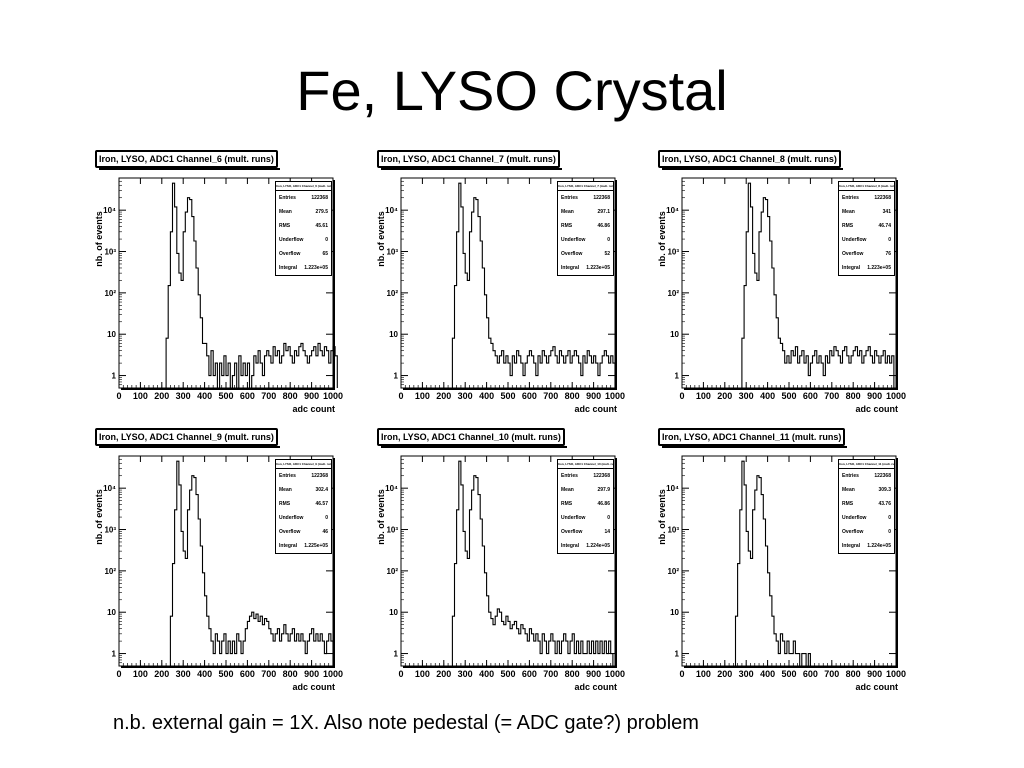  What do you see at coordinates (321, 226) in the screenshot?
I see `stats-value: 45.61` at bounding box center [321, 226].